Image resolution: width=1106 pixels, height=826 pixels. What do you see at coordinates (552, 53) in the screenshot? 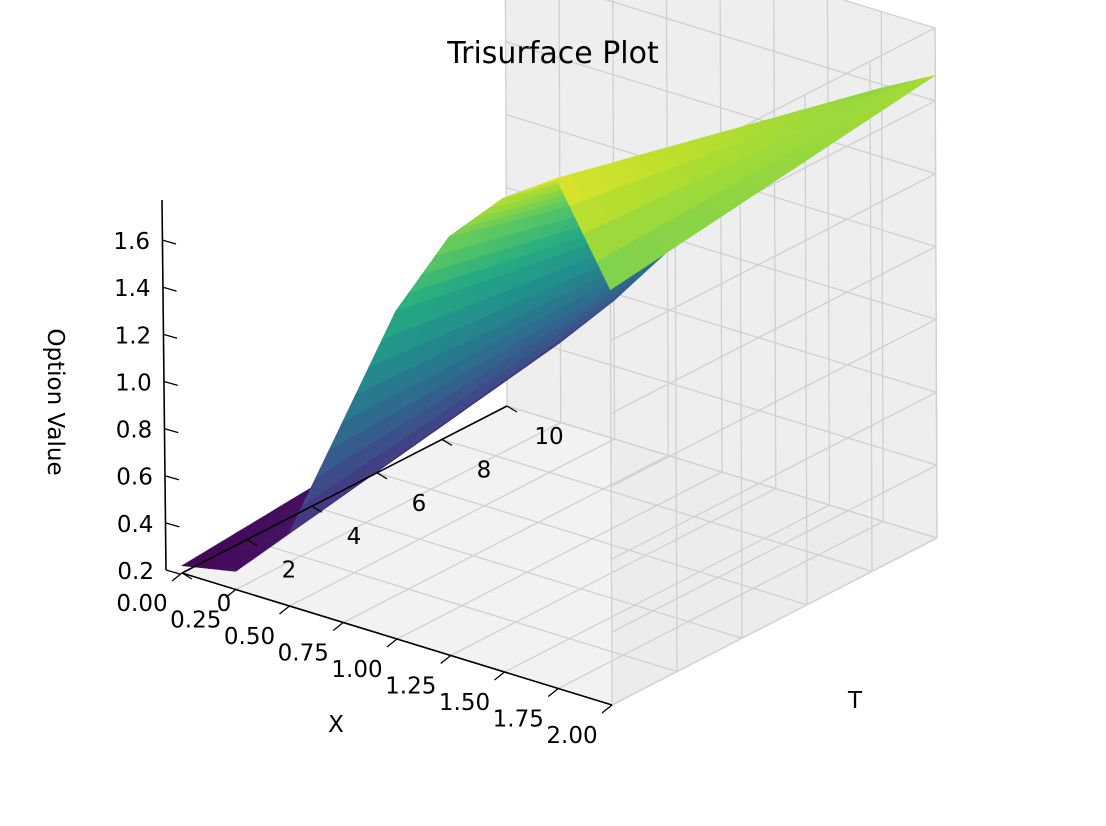
I see `chart-title: Trisurface Plot` at bounding box center [552, 53].